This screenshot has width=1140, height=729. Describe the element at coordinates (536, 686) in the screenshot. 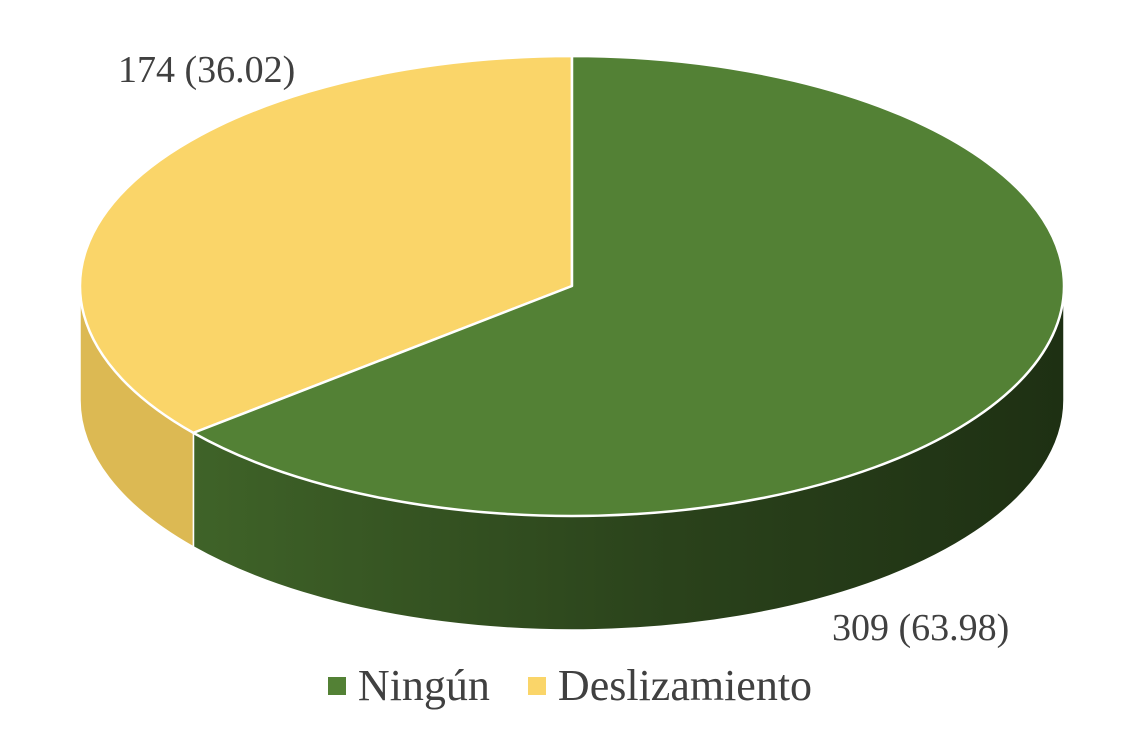

I see `legend-swatch-deslizamiento` at that location.